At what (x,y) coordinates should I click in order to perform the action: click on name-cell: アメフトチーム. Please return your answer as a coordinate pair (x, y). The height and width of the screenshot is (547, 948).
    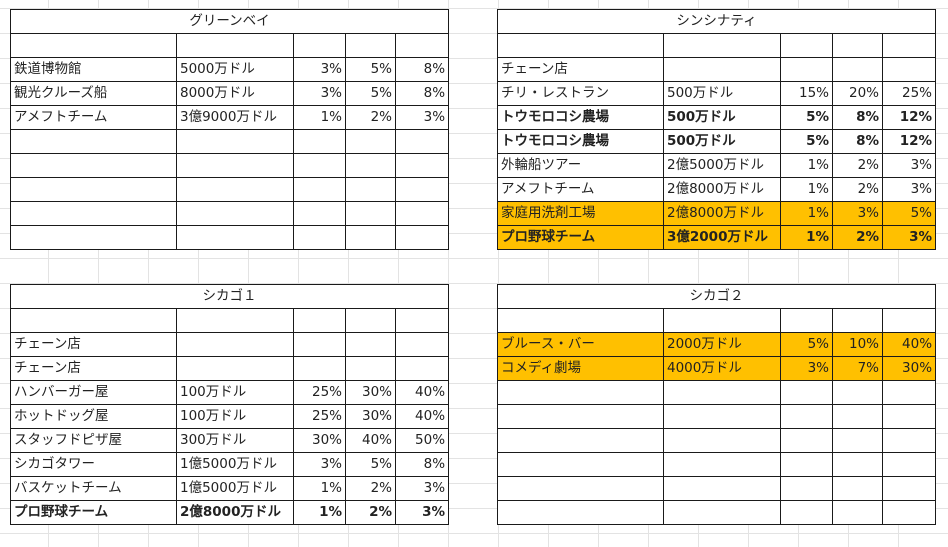
    Looking at the image, I should click on (93, 117).